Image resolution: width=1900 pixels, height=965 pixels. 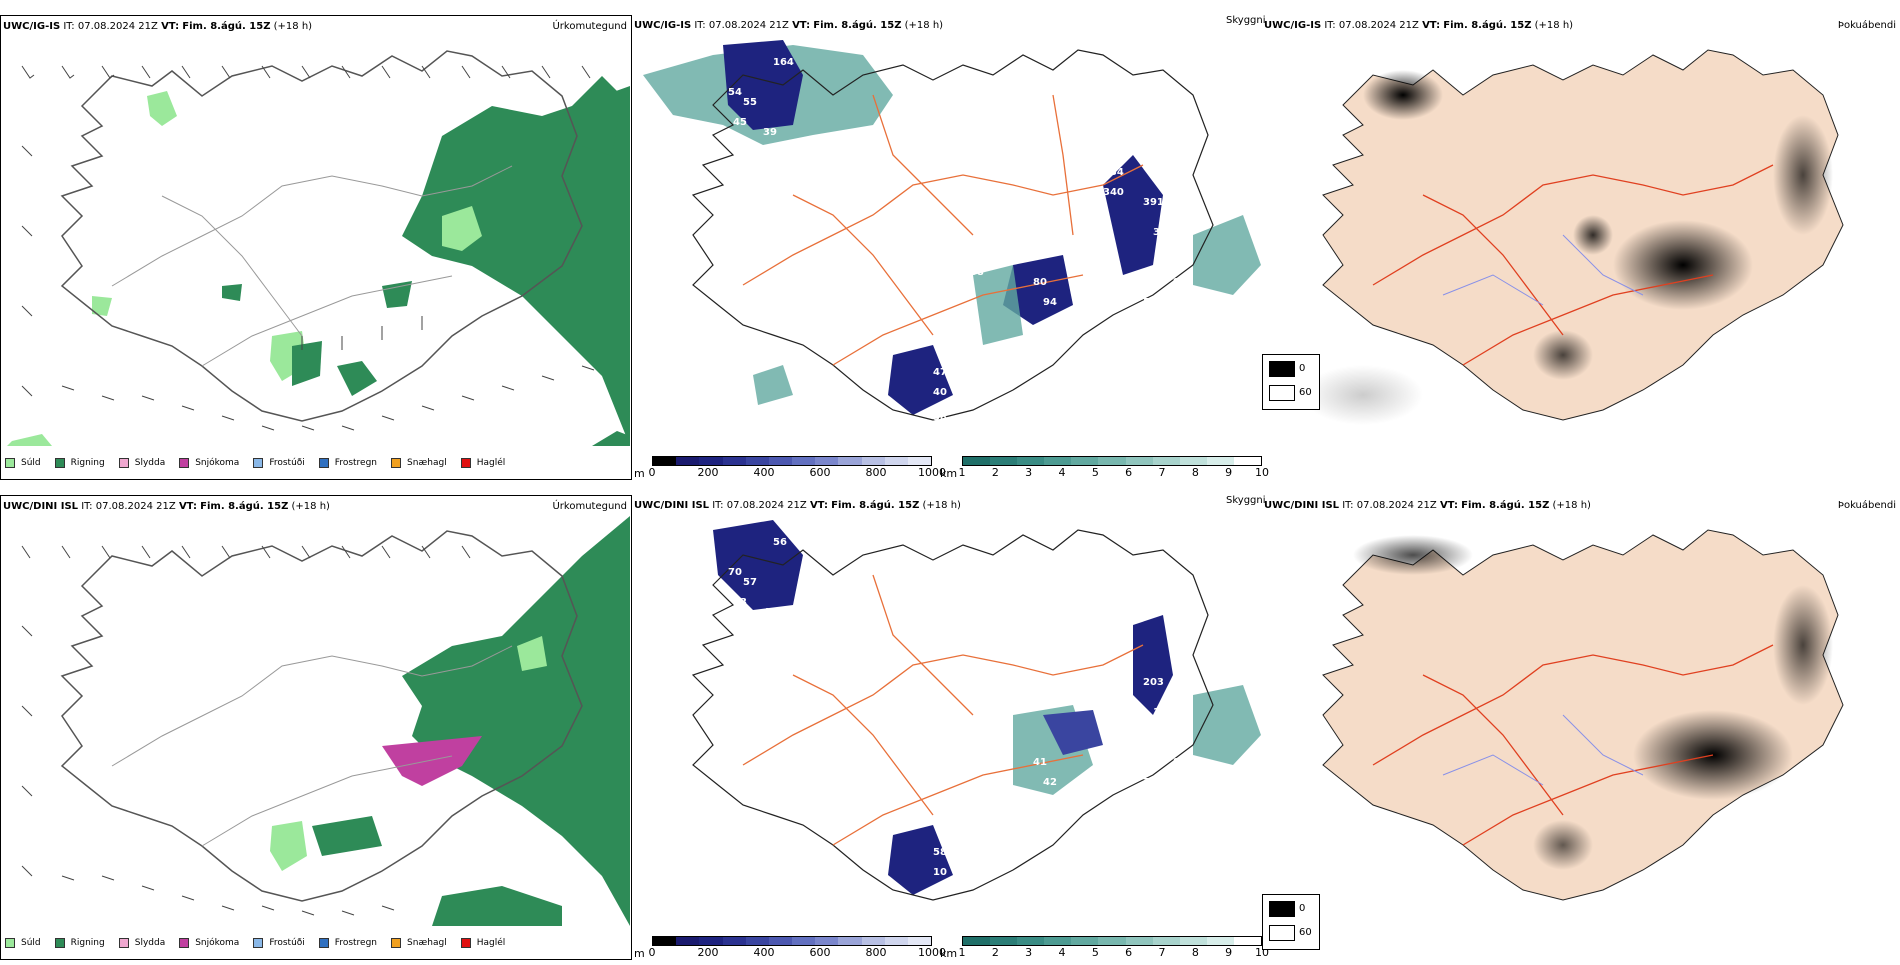 I want to click on legend-item: Súld, so click(x=23, y=463).